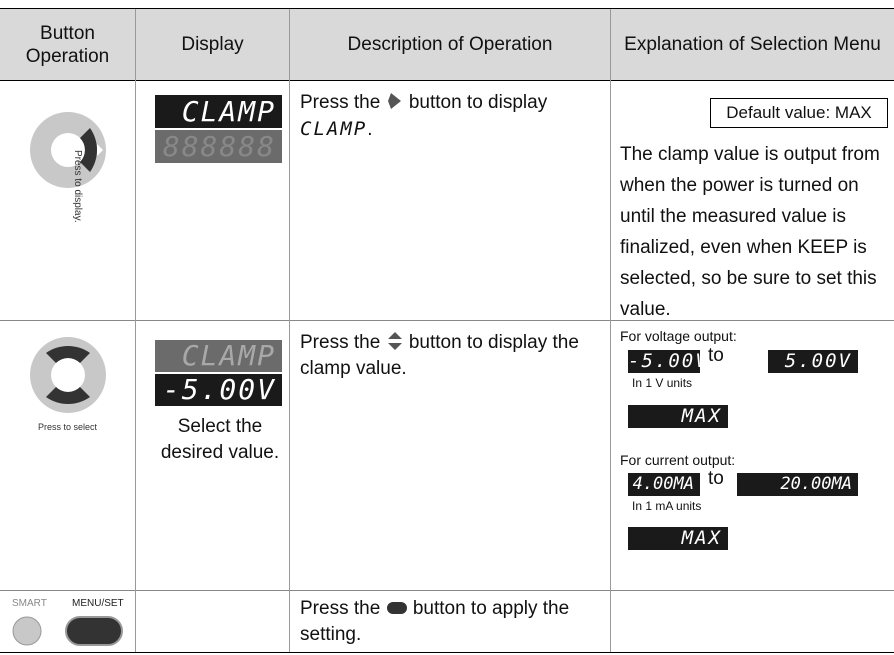 The height and width of the screenshot is (655, 894). Describe the element at coordinates (220, 439) in the screenshot. I see `display-note: Select the desired value.` at that location.